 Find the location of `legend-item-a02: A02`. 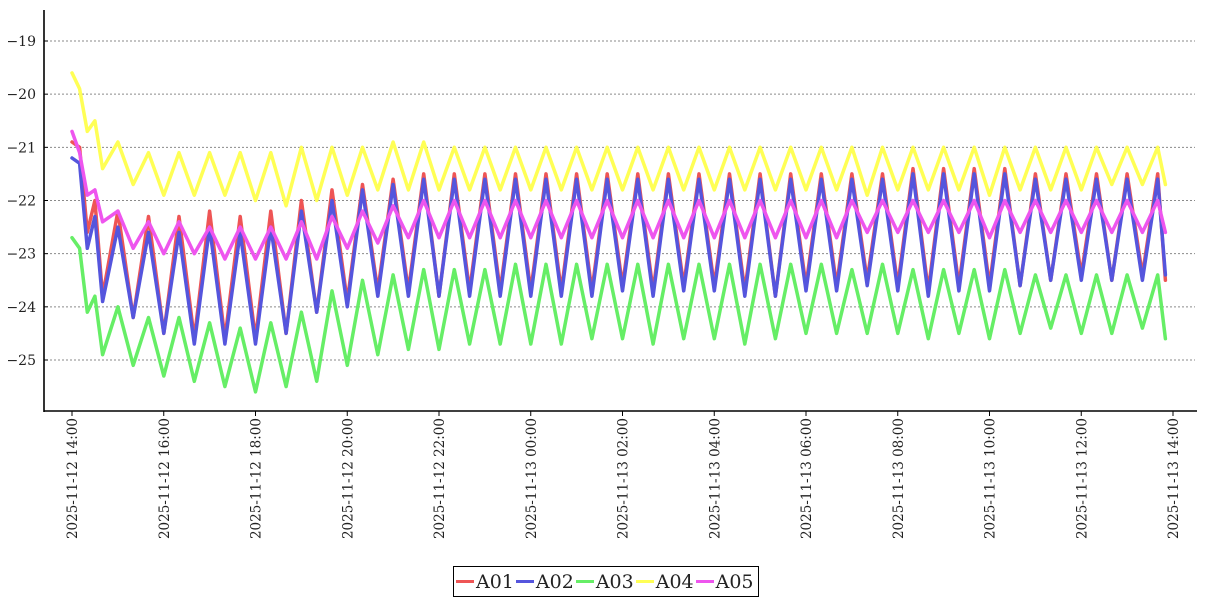

legend-item-a02: A02 is located at coordinates (544, 581).